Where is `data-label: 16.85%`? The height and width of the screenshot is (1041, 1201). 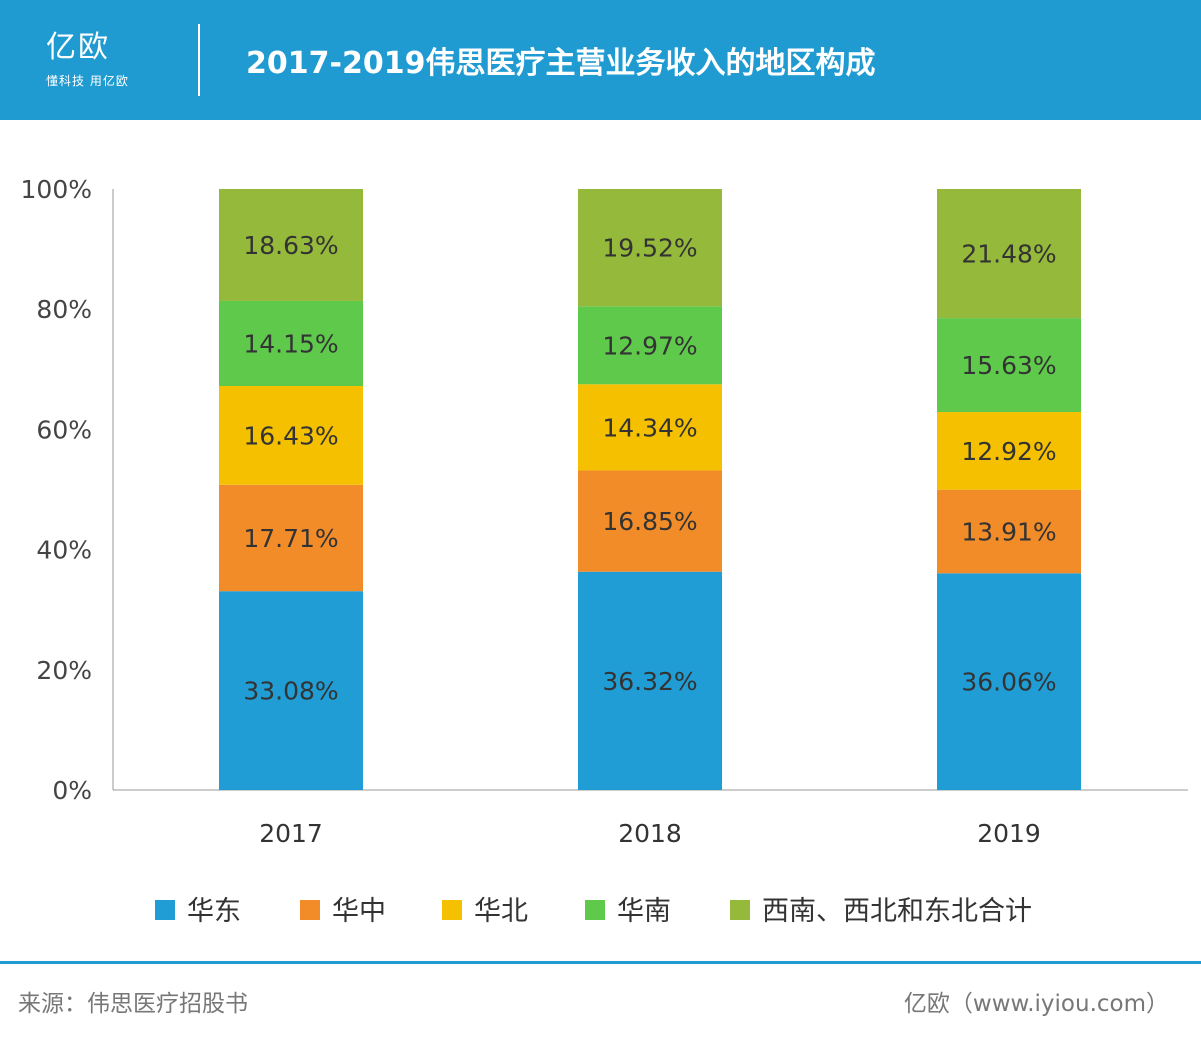
data-label: 16.85% is located at coordinates (649, 521).